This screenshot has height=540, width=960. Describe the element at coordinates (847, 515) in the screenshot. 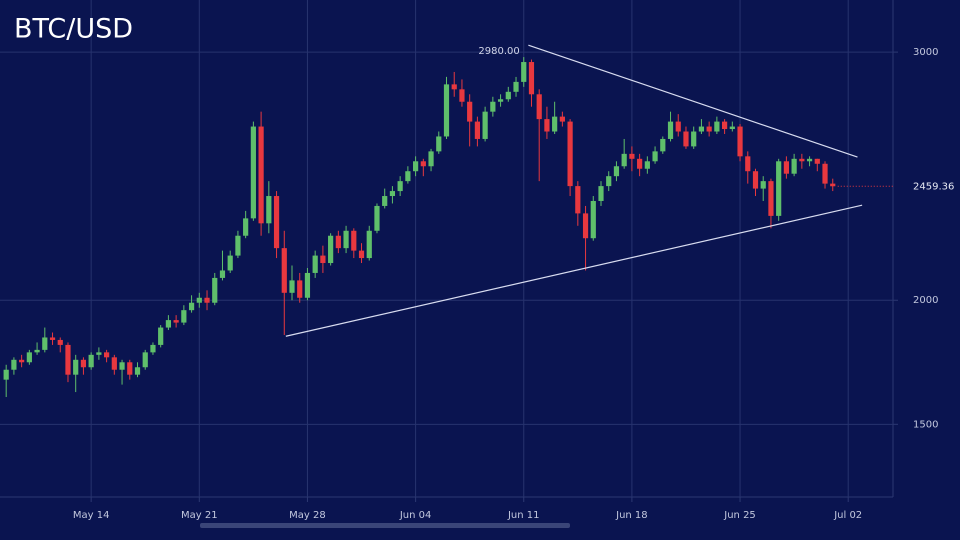

I see `x-tick-label: Jul 02` at that location.